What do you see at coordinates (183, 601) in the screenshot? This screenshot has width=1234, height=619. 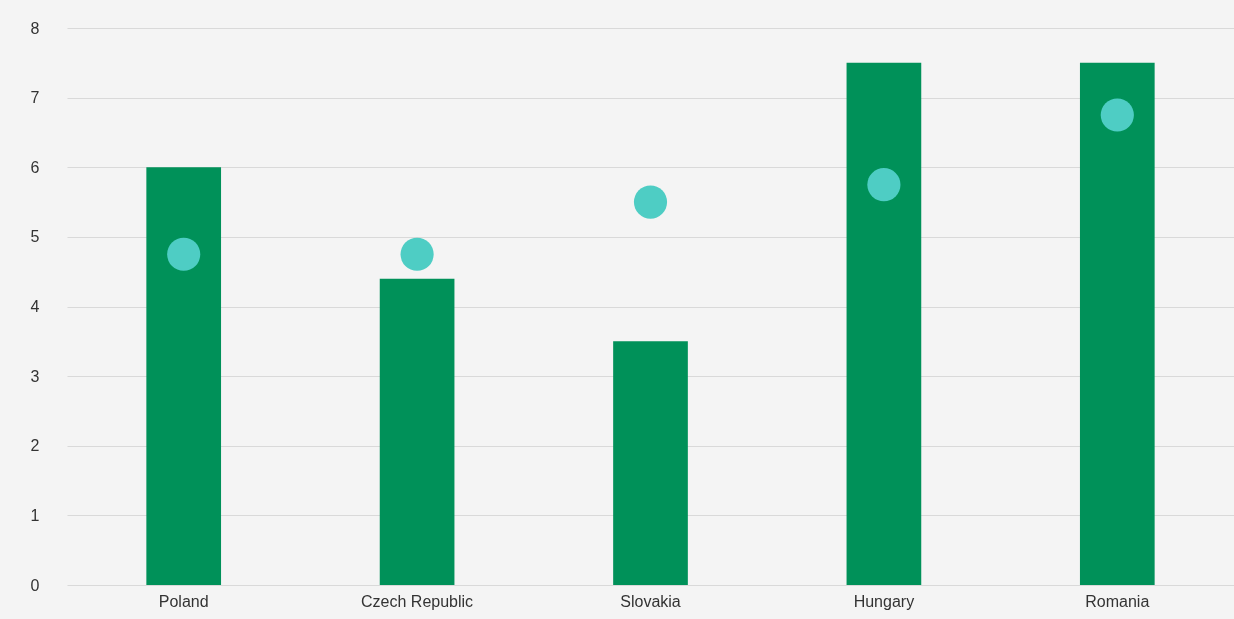 I see `x-tick-label: Poland` at bounding box center [183, 601].